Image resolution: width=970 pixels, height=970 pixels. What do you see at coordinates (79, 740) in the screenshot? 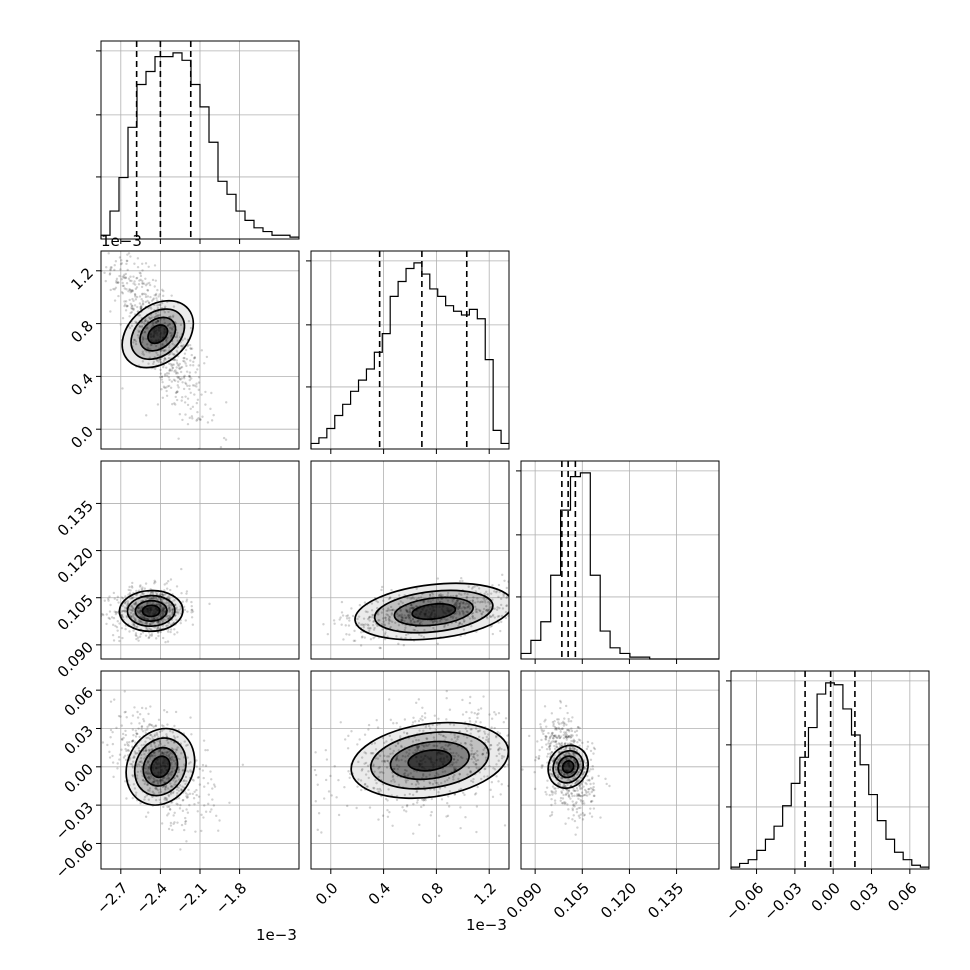
I see `y-tick-label: 0.03` at bounding box center [79, 740].